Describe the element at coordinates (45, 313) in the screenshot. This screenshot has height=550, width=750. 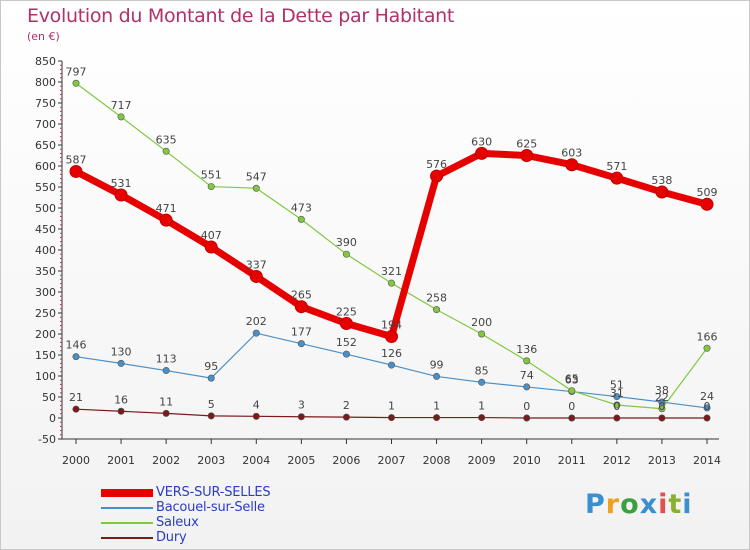
I see `y-tick-label: 250` at that location.